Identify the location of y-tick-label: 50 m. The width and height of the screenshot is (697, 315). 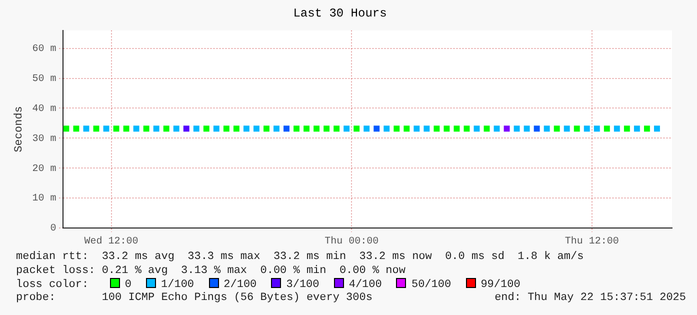
(44, 79).